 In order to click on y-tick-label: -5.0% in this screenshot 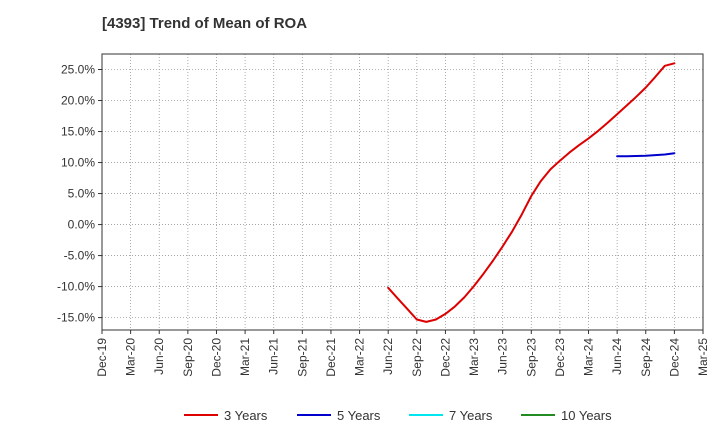, I will do `click(80, 256)`.